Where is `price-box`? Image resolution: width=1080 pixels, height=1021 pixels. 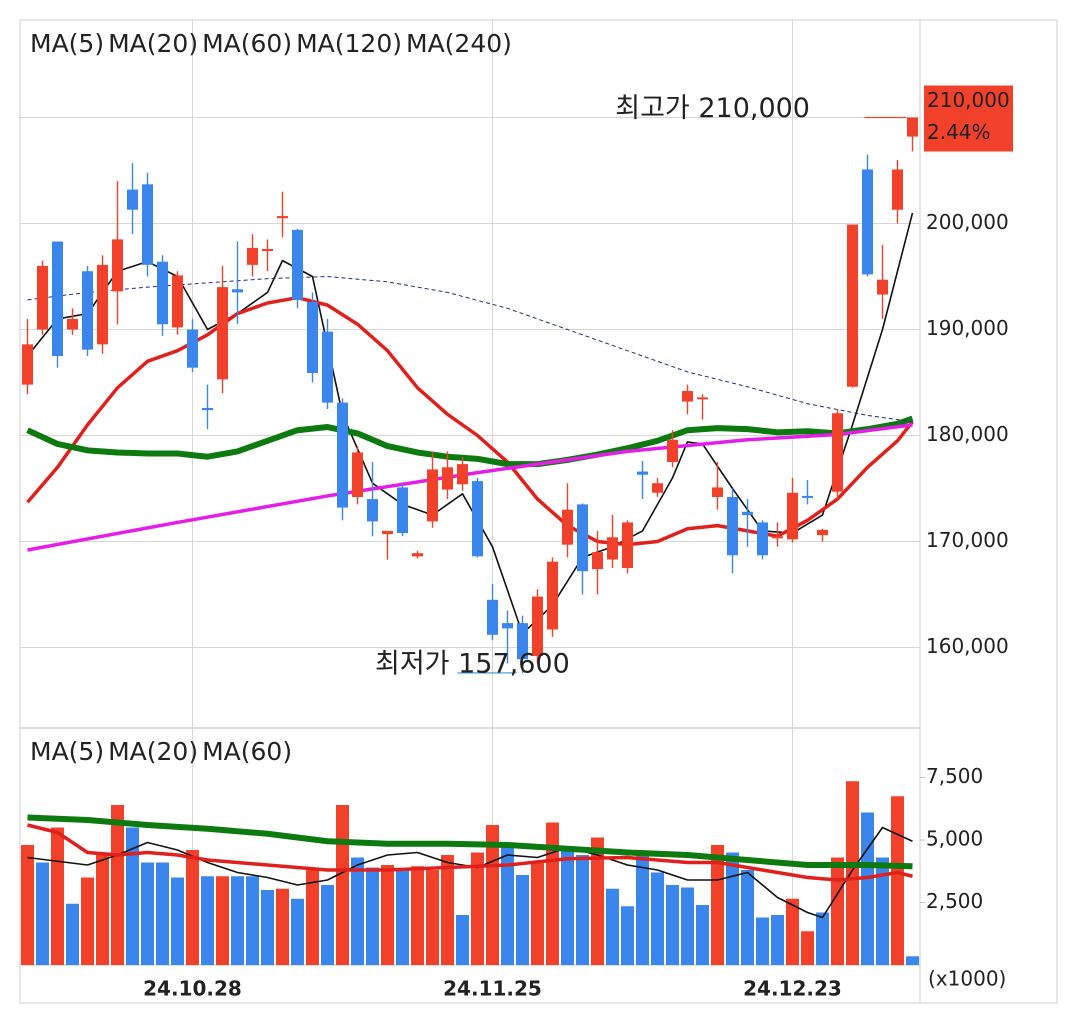 price-box is located at coordinates (968, 118).